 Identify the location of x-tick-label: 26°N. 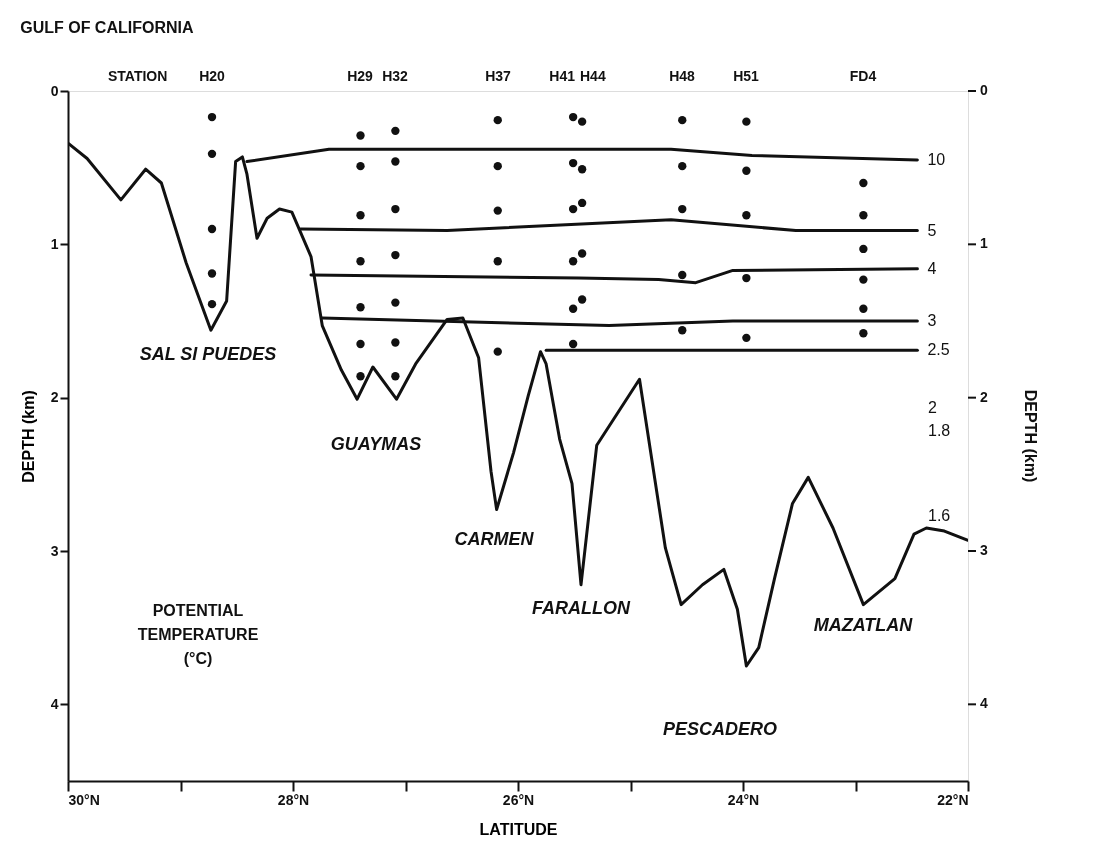
(518, 799).